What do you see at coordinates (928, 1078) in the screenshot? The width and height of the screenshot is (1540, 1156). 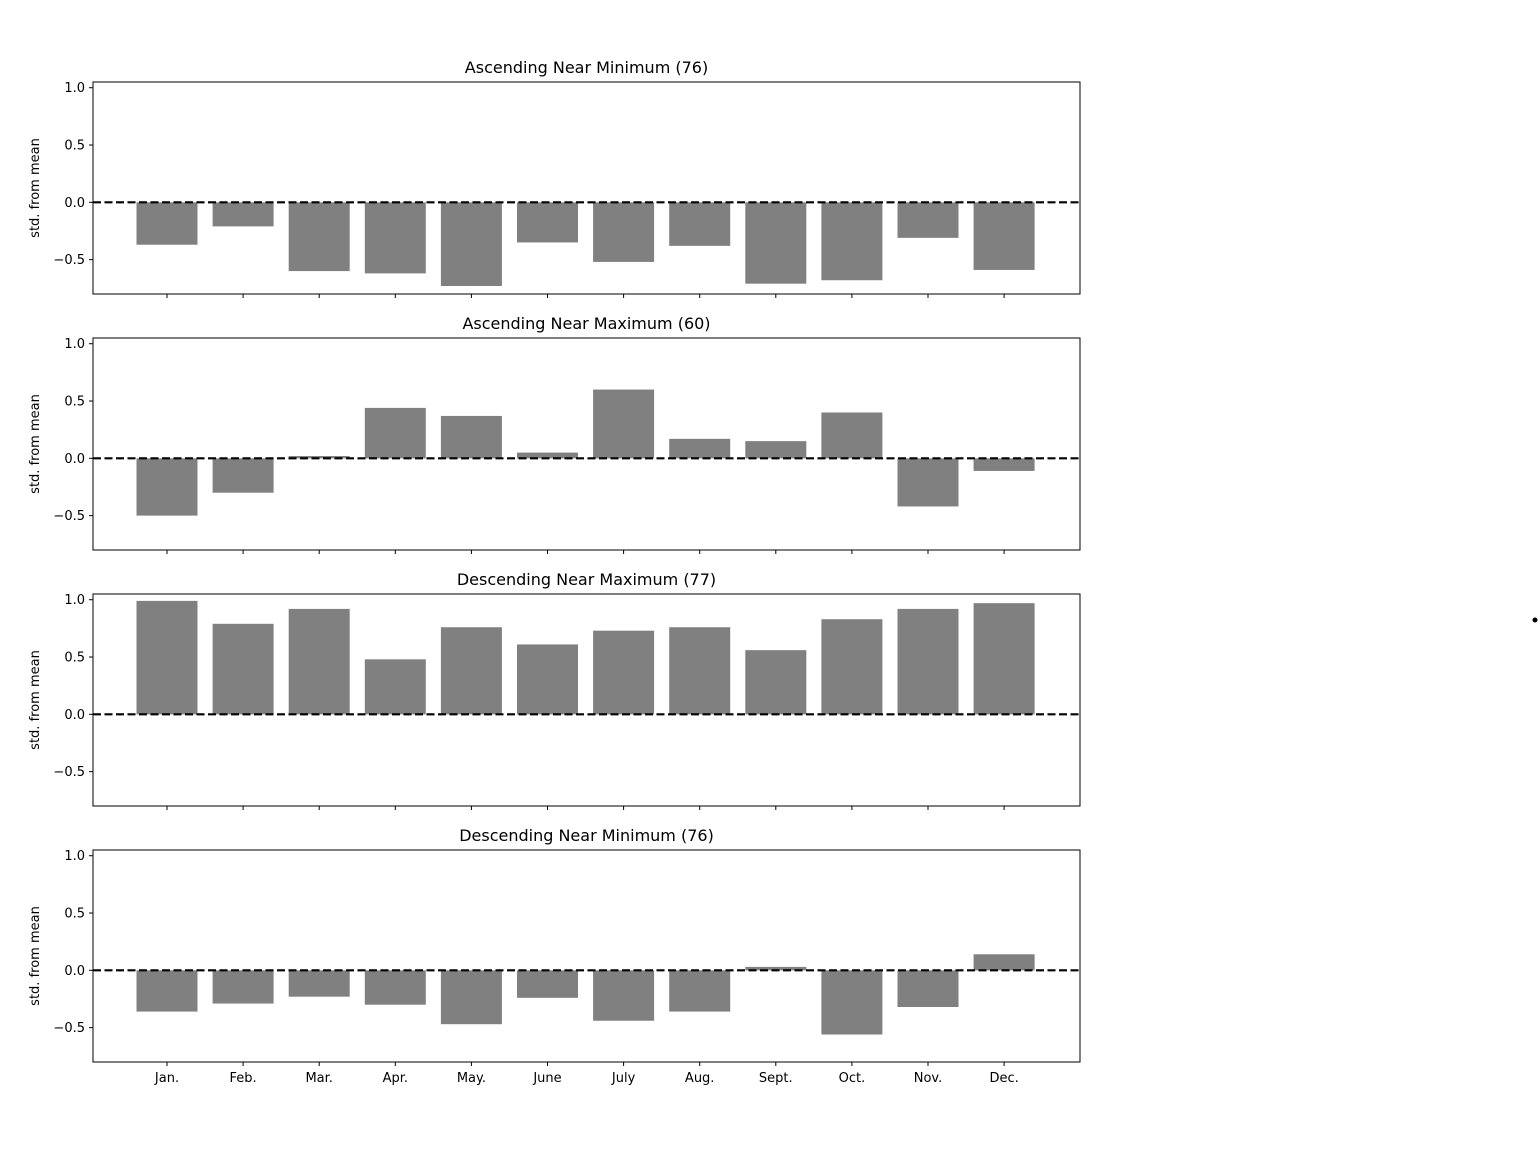 I see `x-tick-label: Nov.` at bounding box center [928, 1078].